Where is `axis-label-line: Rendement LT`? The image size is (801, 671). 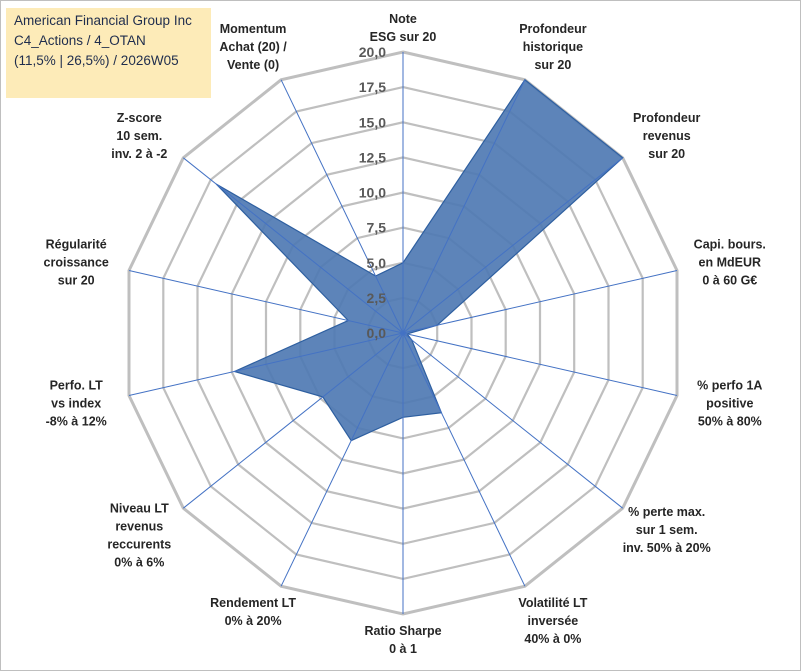 axis-label-line: Rendement LT is located at coordinates (253, 603).